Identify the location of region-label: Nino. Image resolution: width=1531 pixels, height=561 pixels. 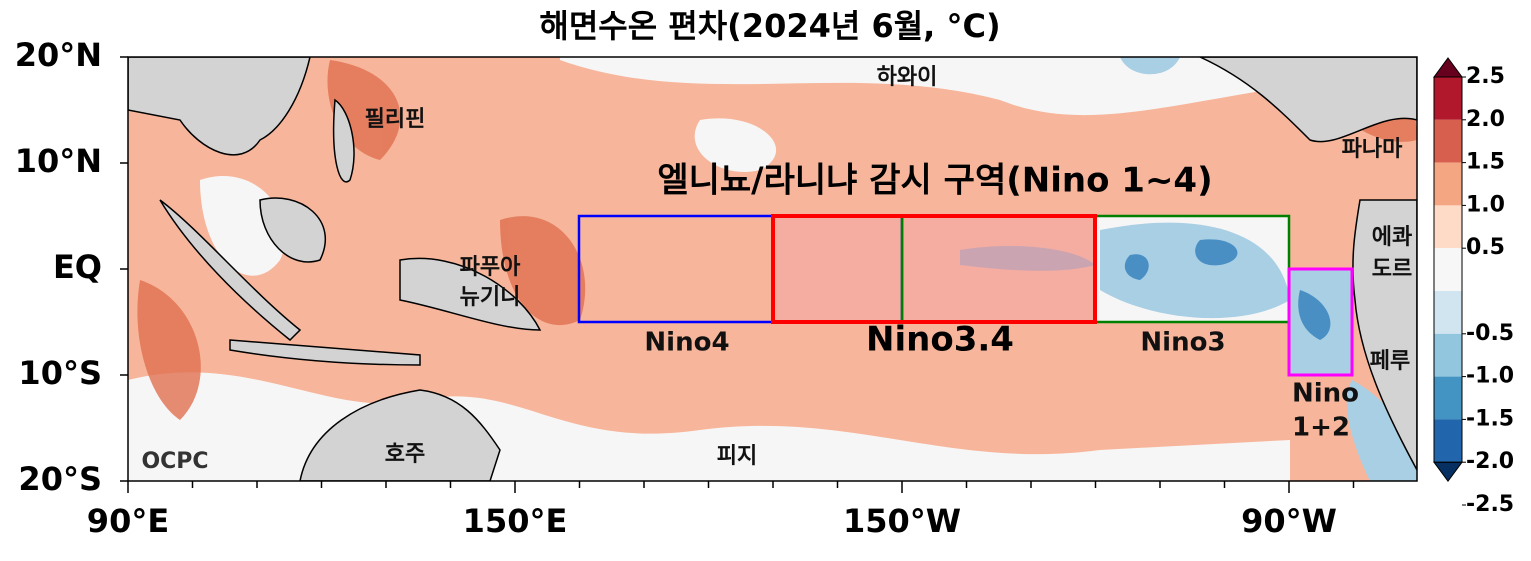
(1325, 394).